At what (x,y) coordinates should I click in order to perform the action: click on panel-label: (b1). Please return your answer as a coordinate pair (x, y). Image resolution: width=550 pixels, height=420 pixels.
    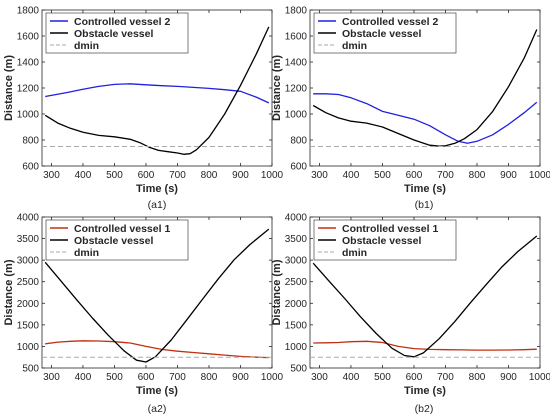
    Looking at the image, I should click on (424, 205).